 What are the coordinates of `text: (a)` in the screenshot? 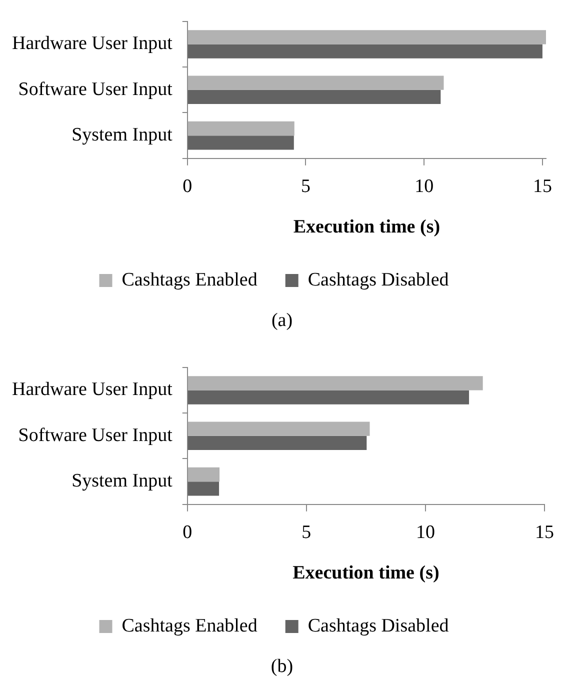 It's located at (282, 321).